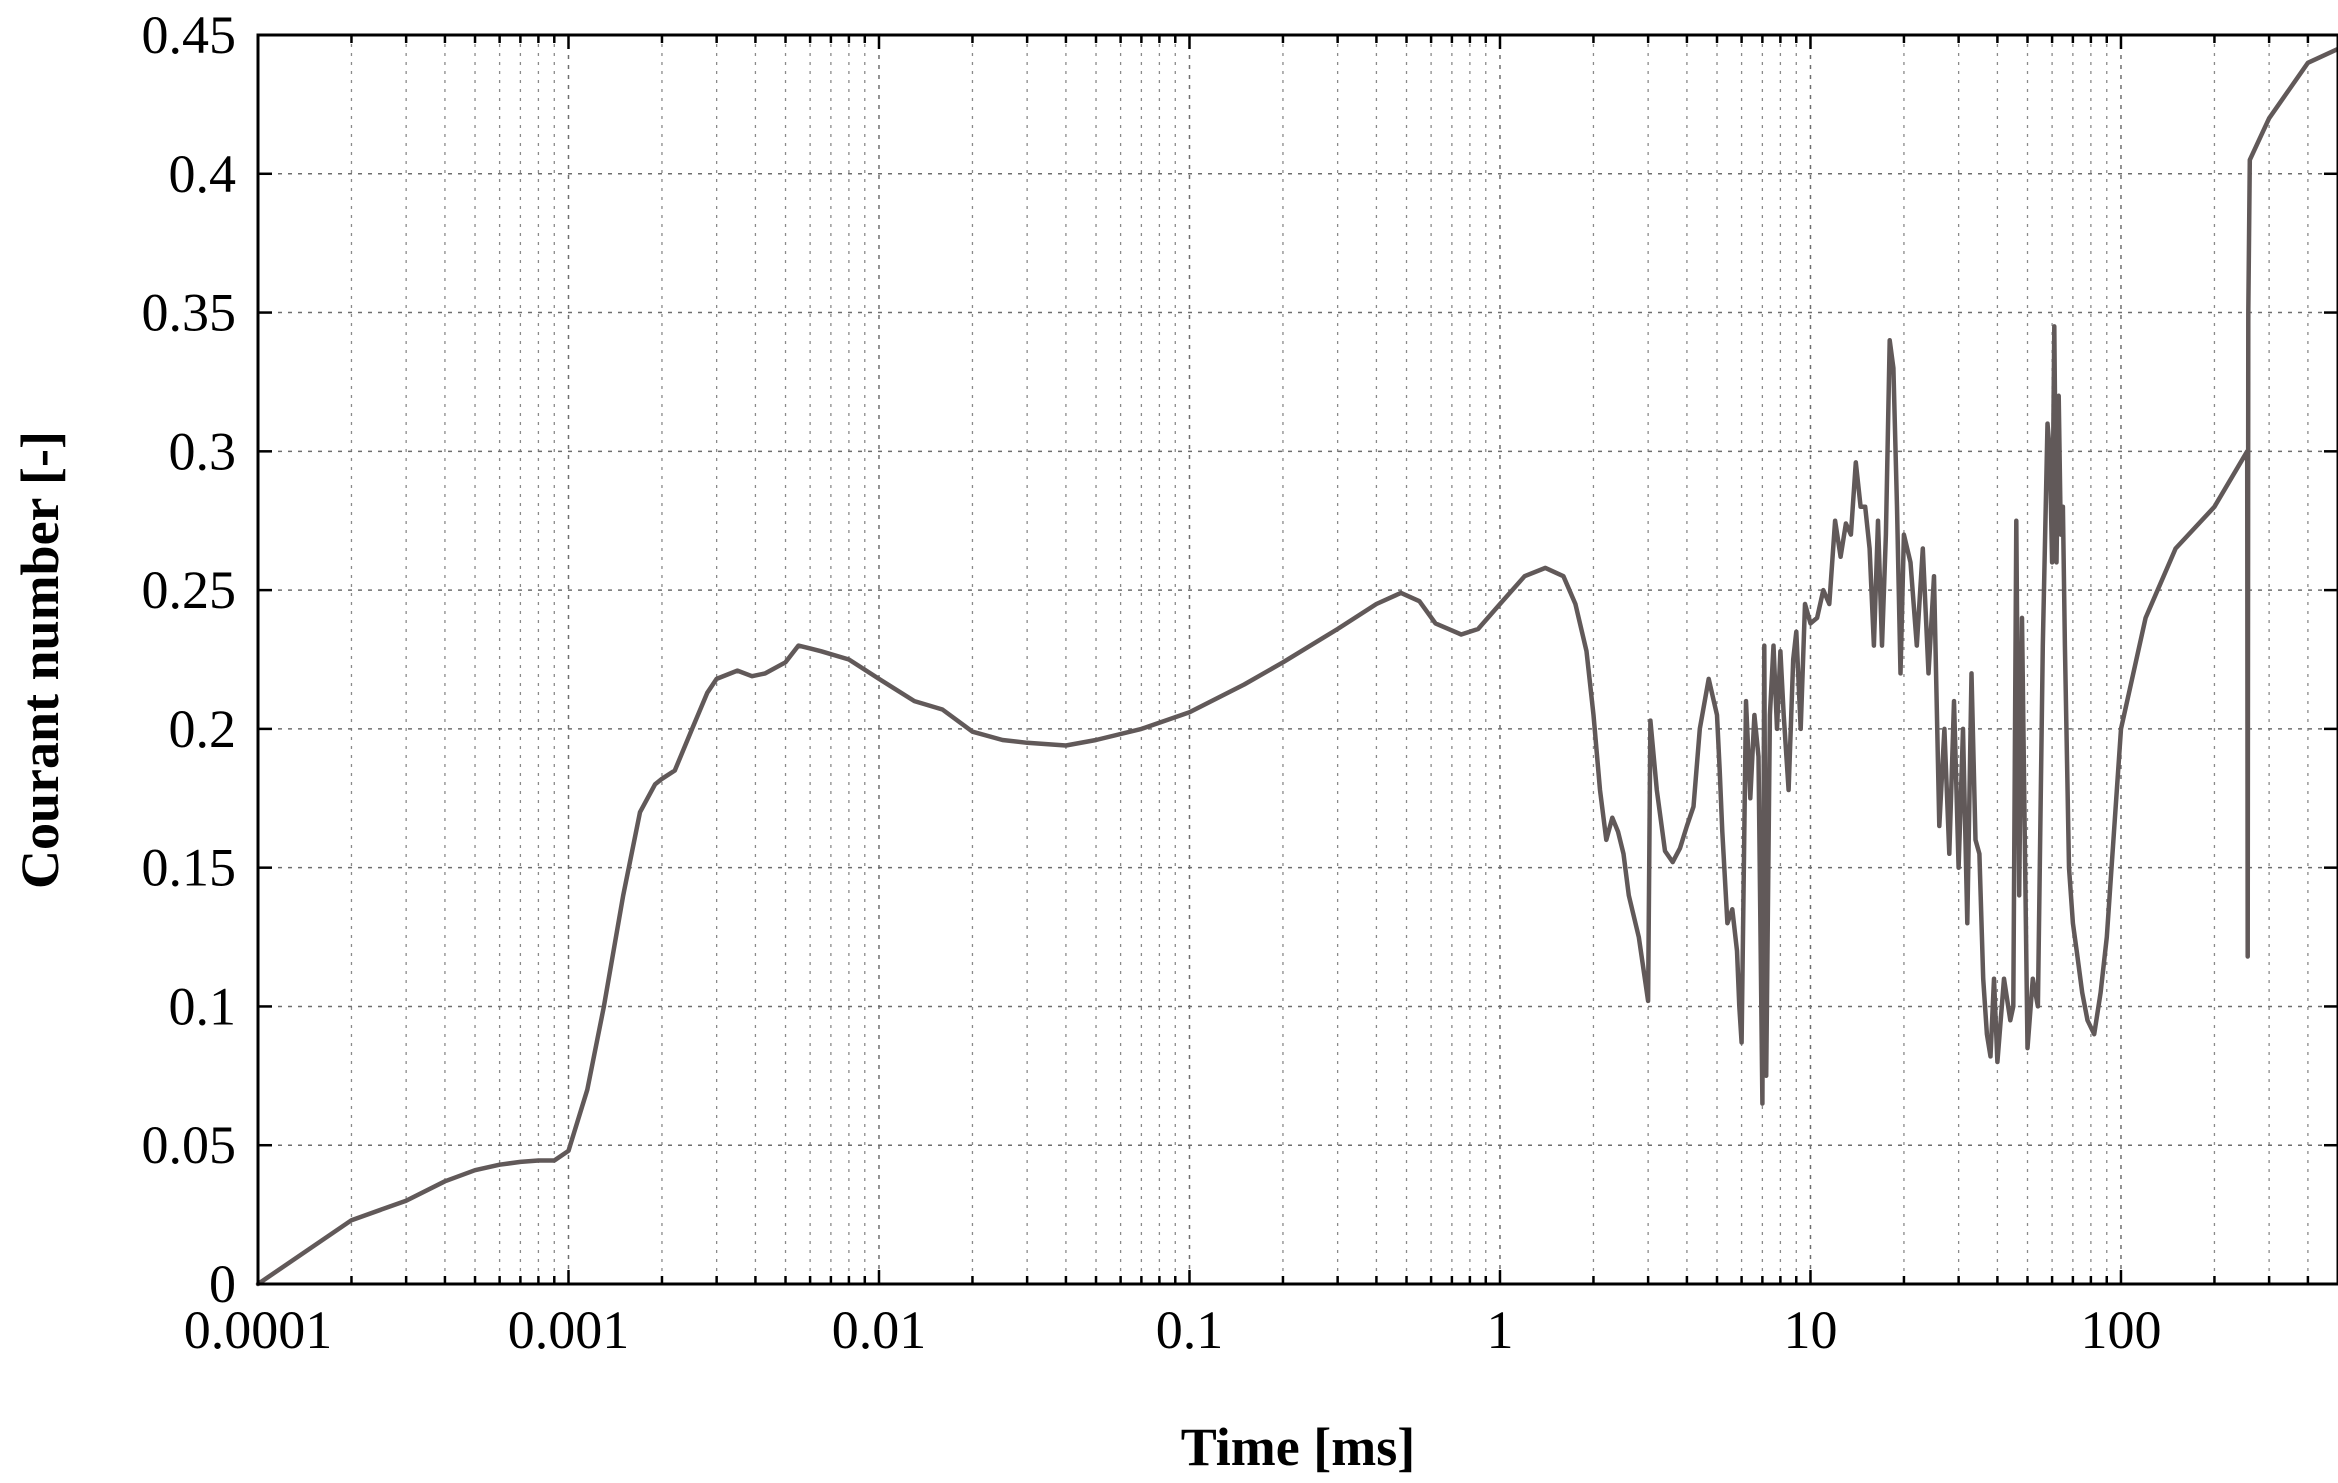 Image resolution: width=2338 pixels, height=1483 pixels. Describe the element at coordinates (189, 35) in the screenshot. I see `y-tick-label: 0.45` at that location.